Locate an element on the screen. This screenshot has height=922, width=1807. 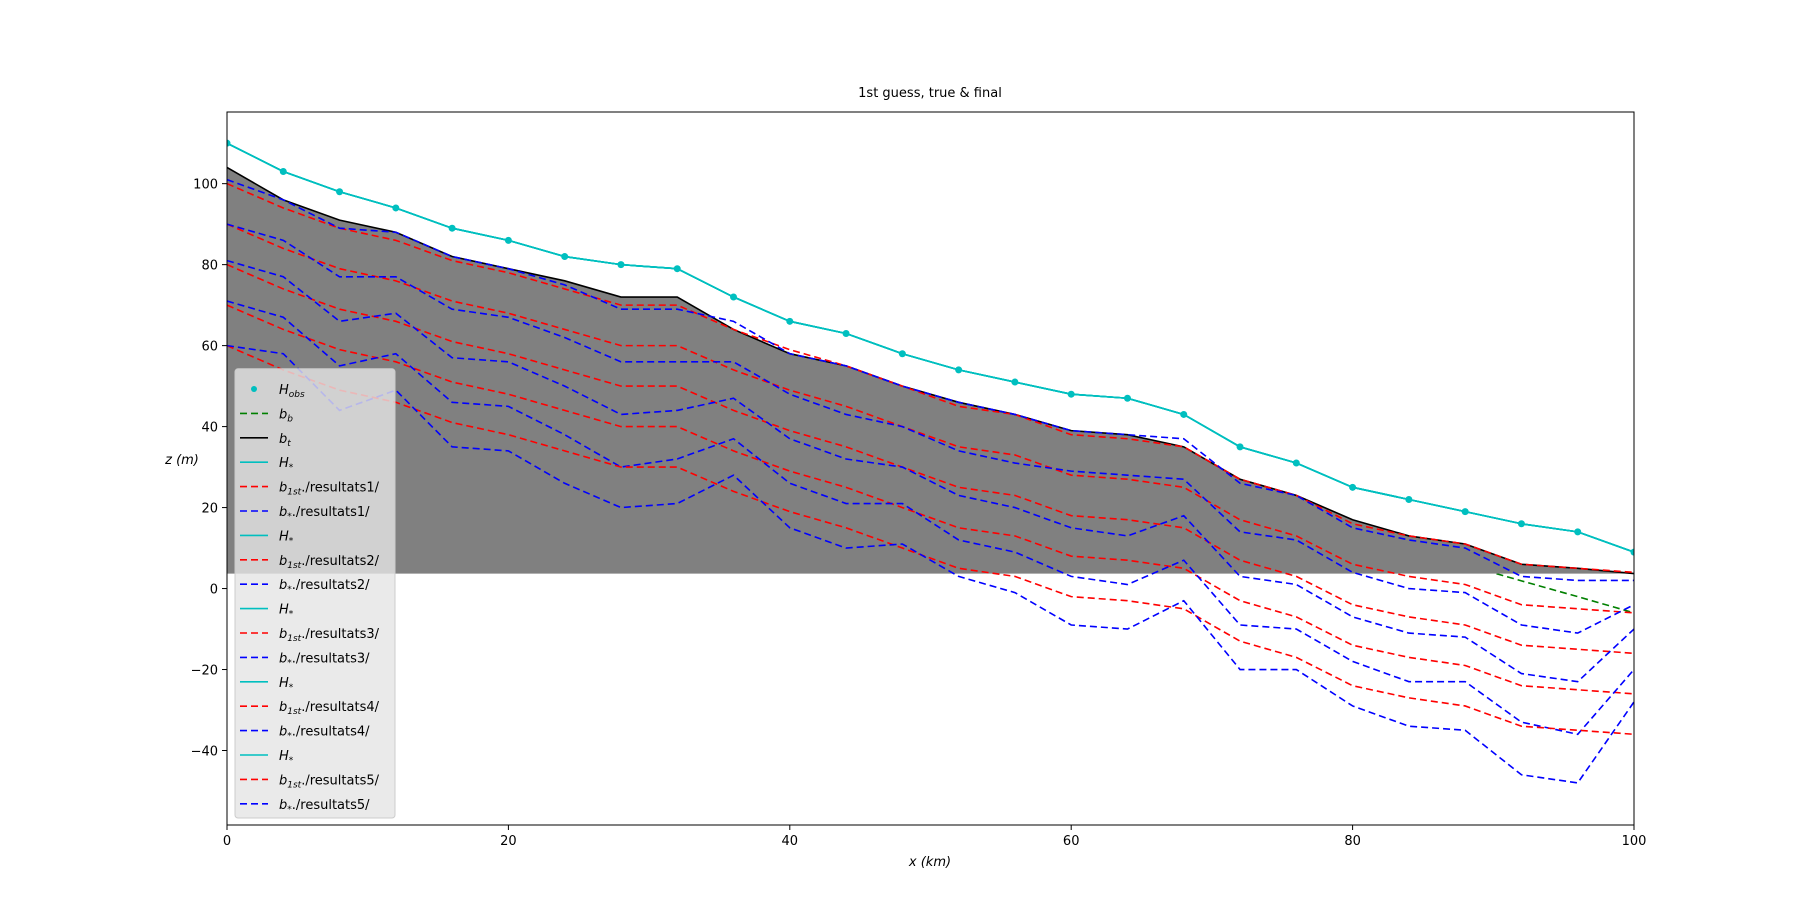
y-tick-label: −40 is located at coordinates (204, 752).